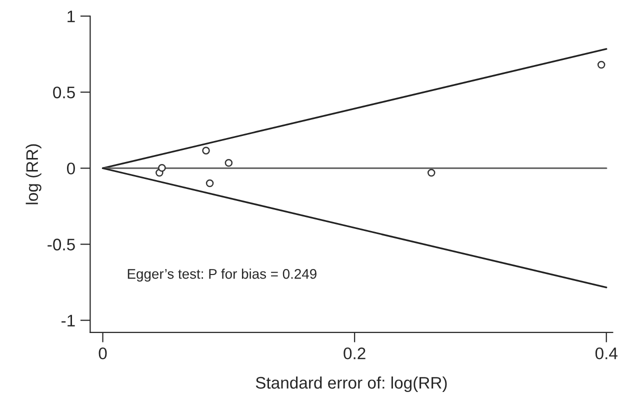 The width and height of the screenshot is (622, 403). Describe the element at coordinates (71, 16) in the screenshot. I see `y-tick-label: 1` at that location.